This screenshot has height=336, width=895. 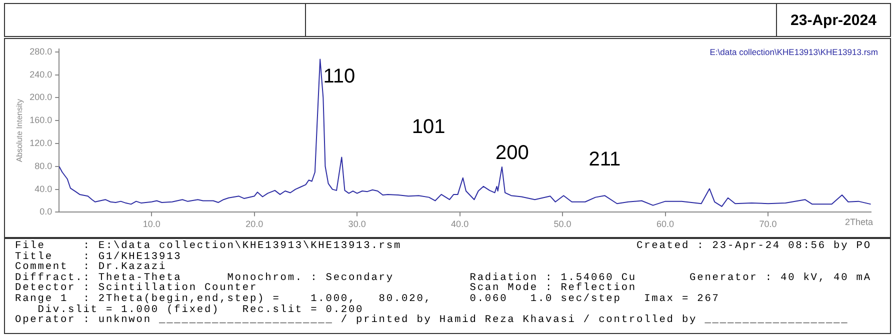 What do you see at coordinates (41, 120) in the screenshot?
I see `y-tick-label: 160.0` at bounding box center [41, 120].